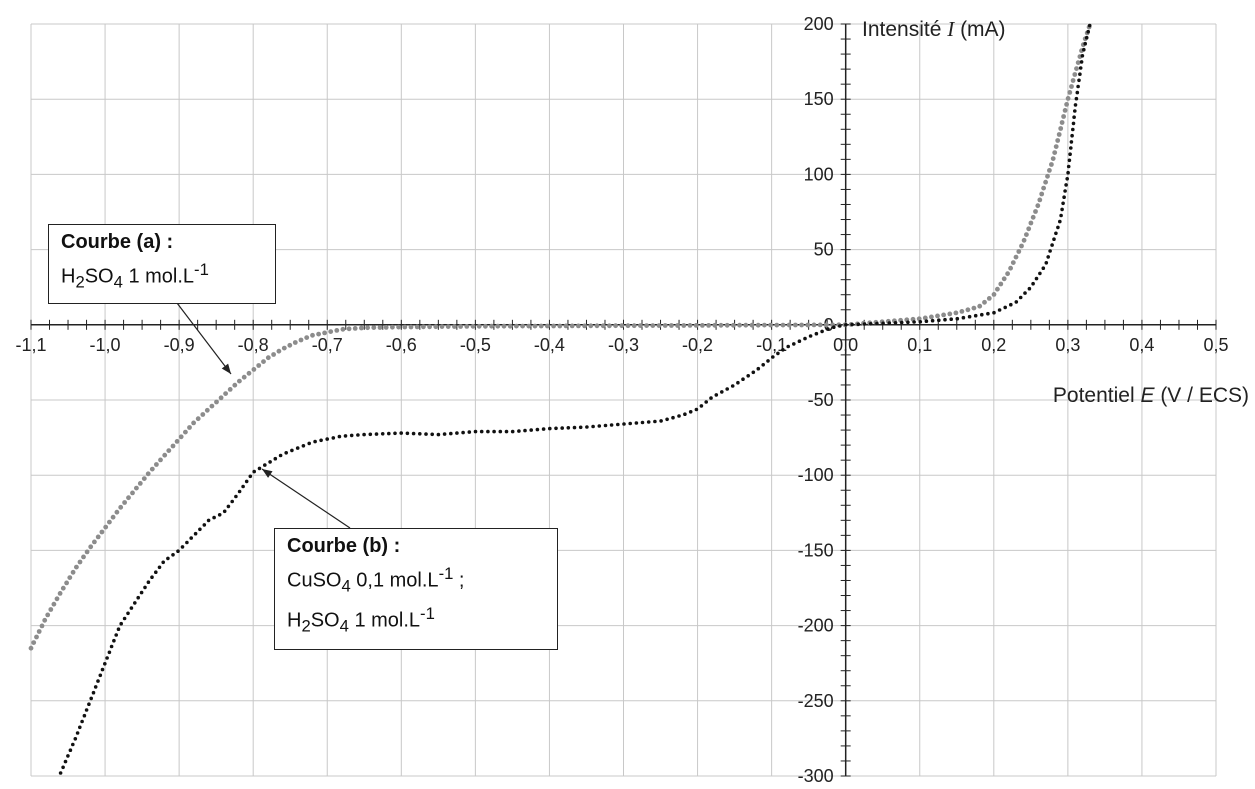 Image resolution: width=1255 pixels, height=789 pixels. Describe the element at coordinates (401, 345) in the screenshot. I see `x-tick-label: -0,6` at that location.